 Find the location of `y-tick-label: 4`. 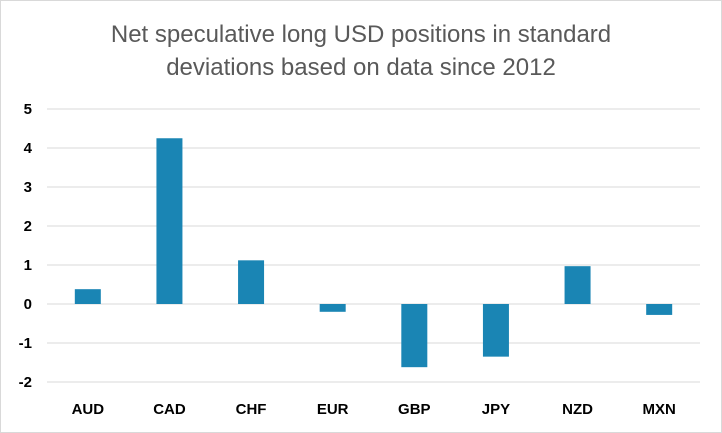

y-tick-label: 4 is located at coordinates (28, 148).